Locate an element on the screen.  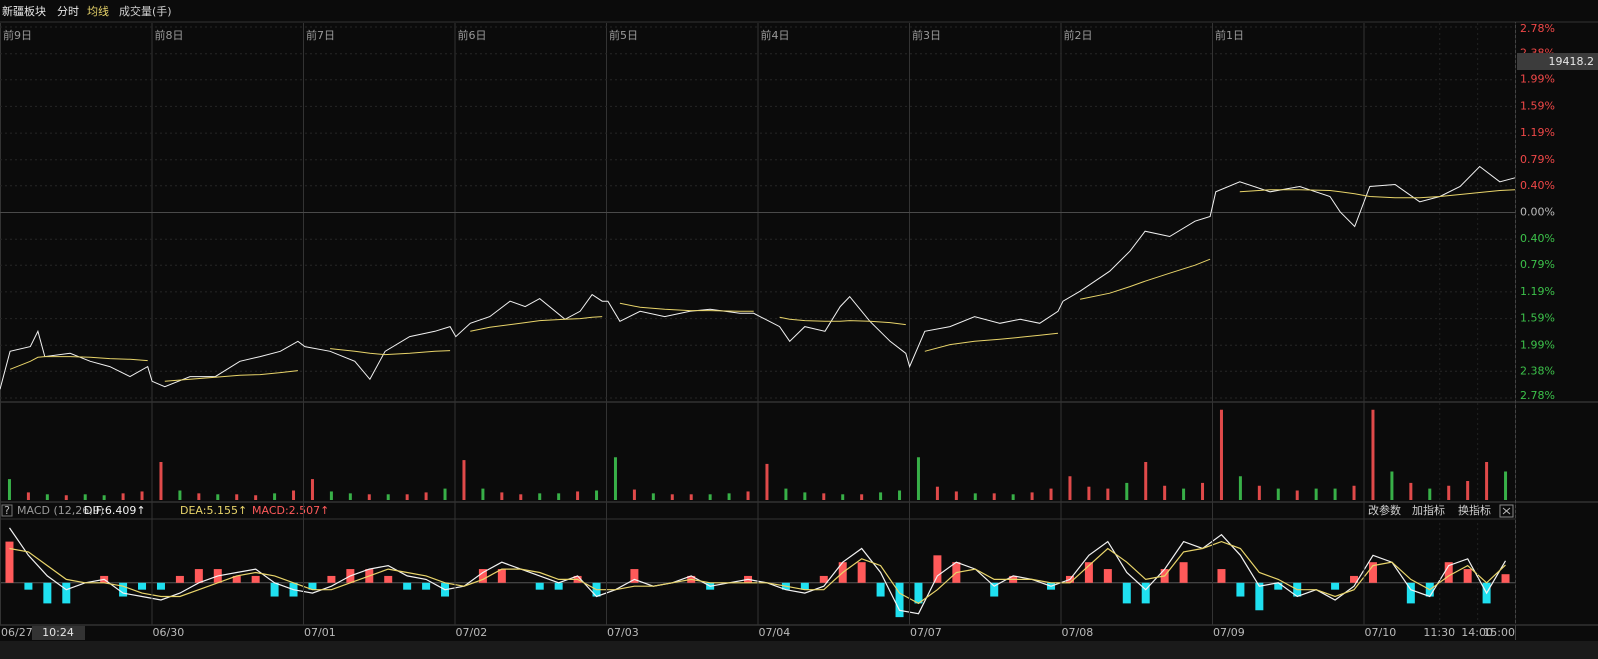
dif-readout: DIF:6.409↑ is located at coordinates (115, 510).